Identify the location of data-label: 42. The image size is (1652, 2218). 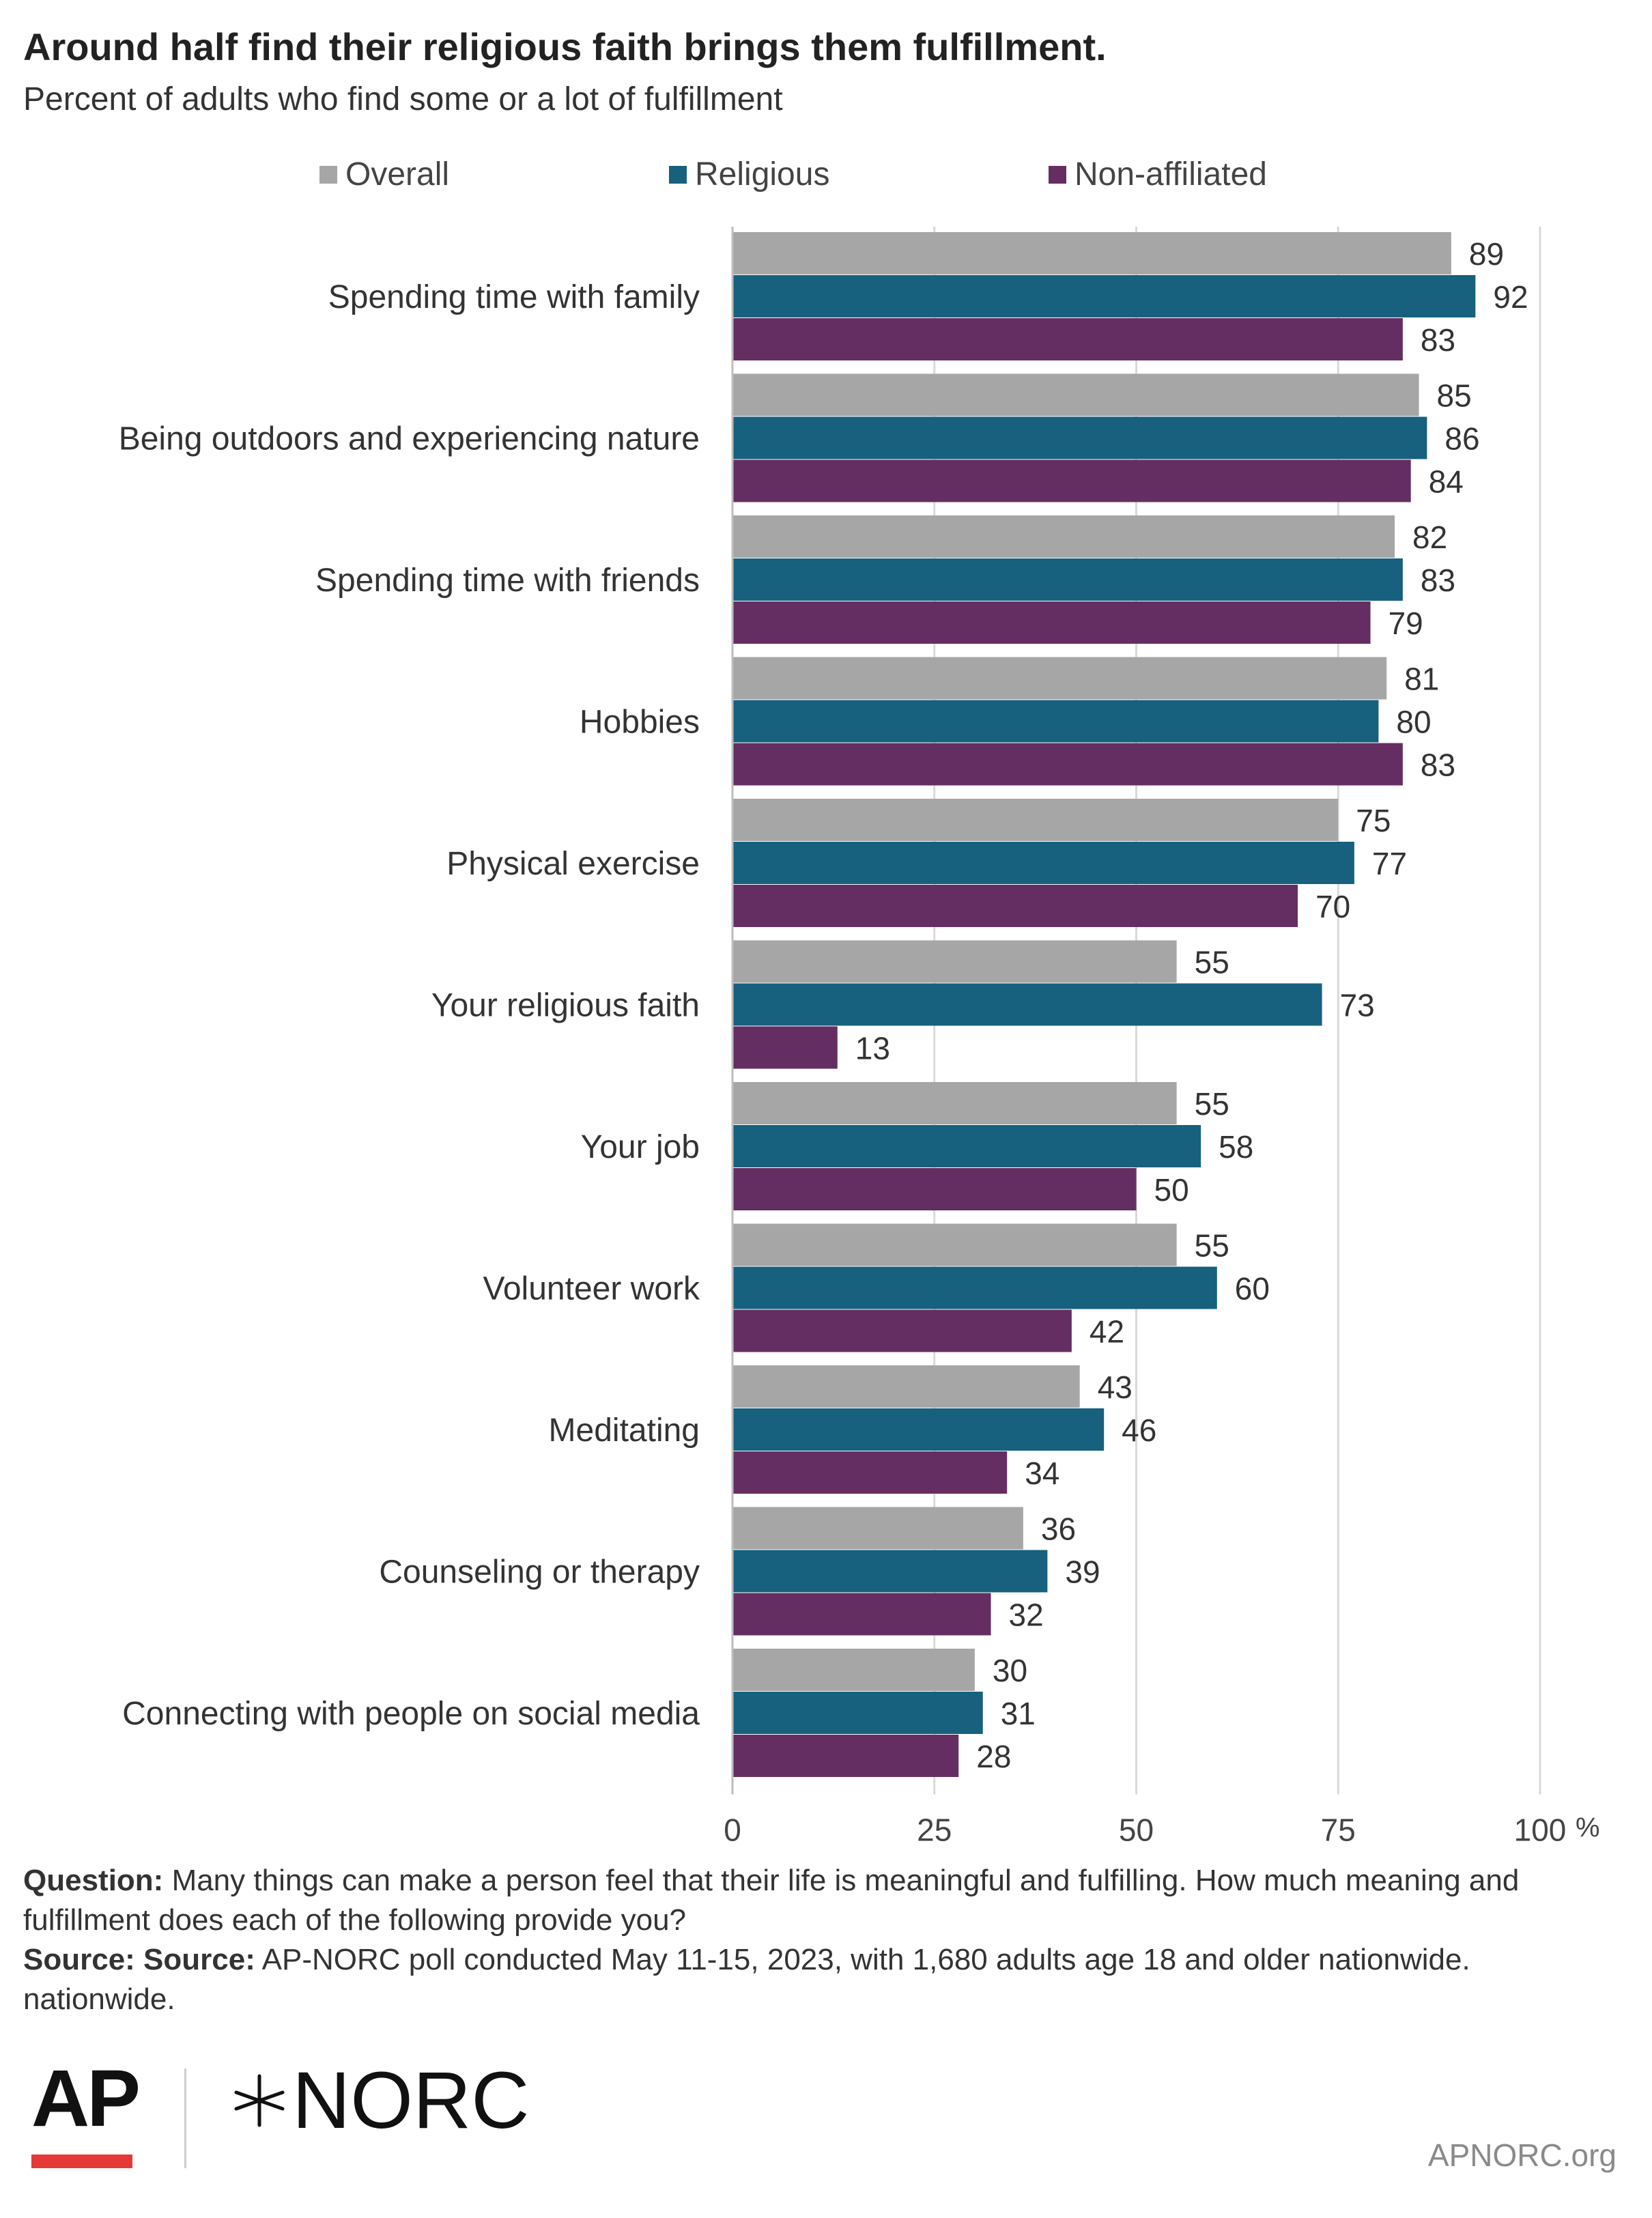
(1107, 1332).